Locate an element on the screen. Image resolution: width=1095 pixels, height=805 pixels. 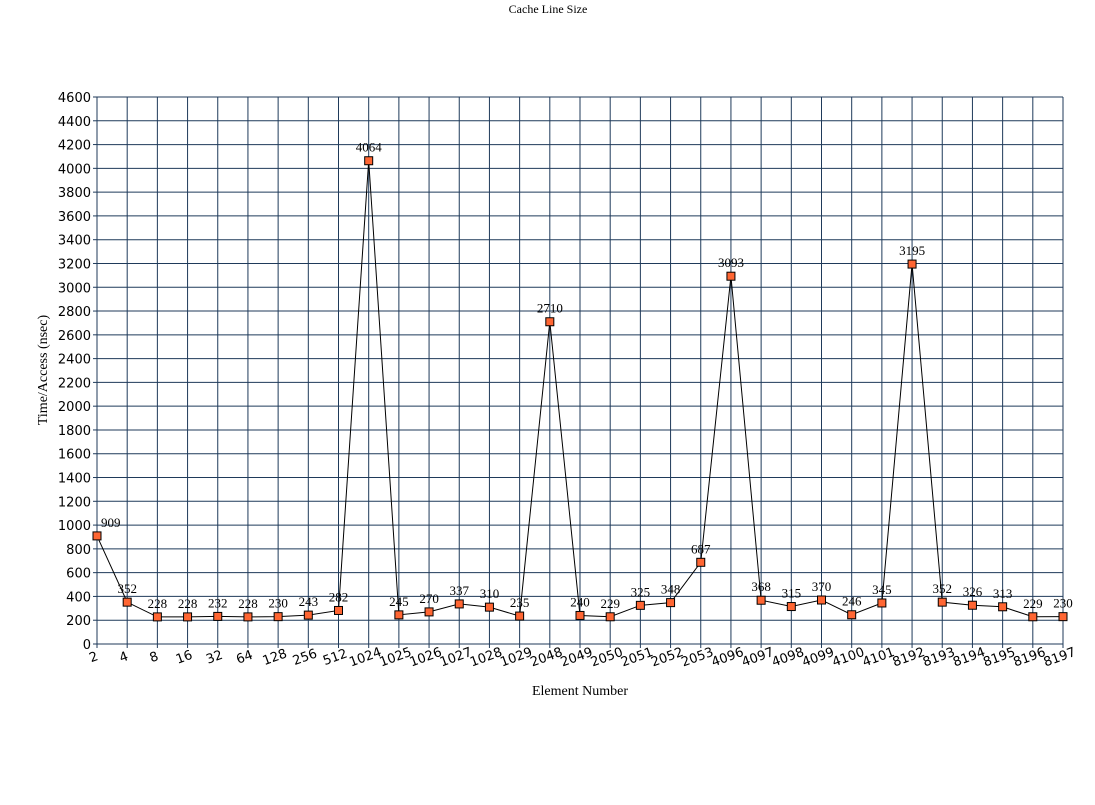
data-label: 315 is located at coordinates (792, 593).